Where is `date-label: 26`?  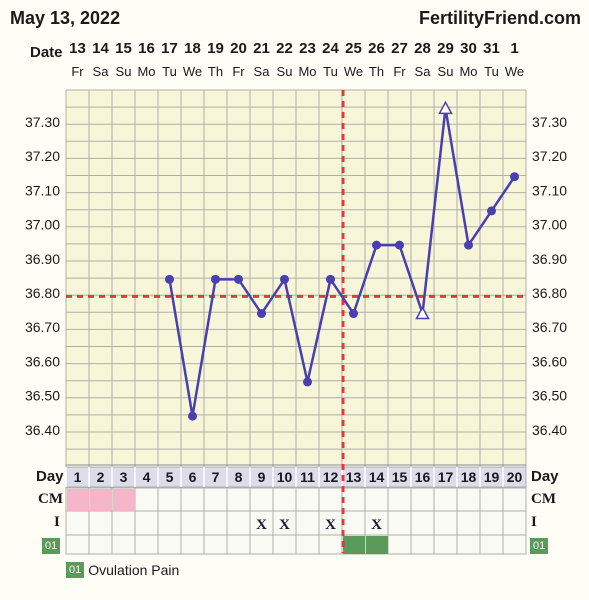 date-label: 26 is located at coordinates (376, 48).